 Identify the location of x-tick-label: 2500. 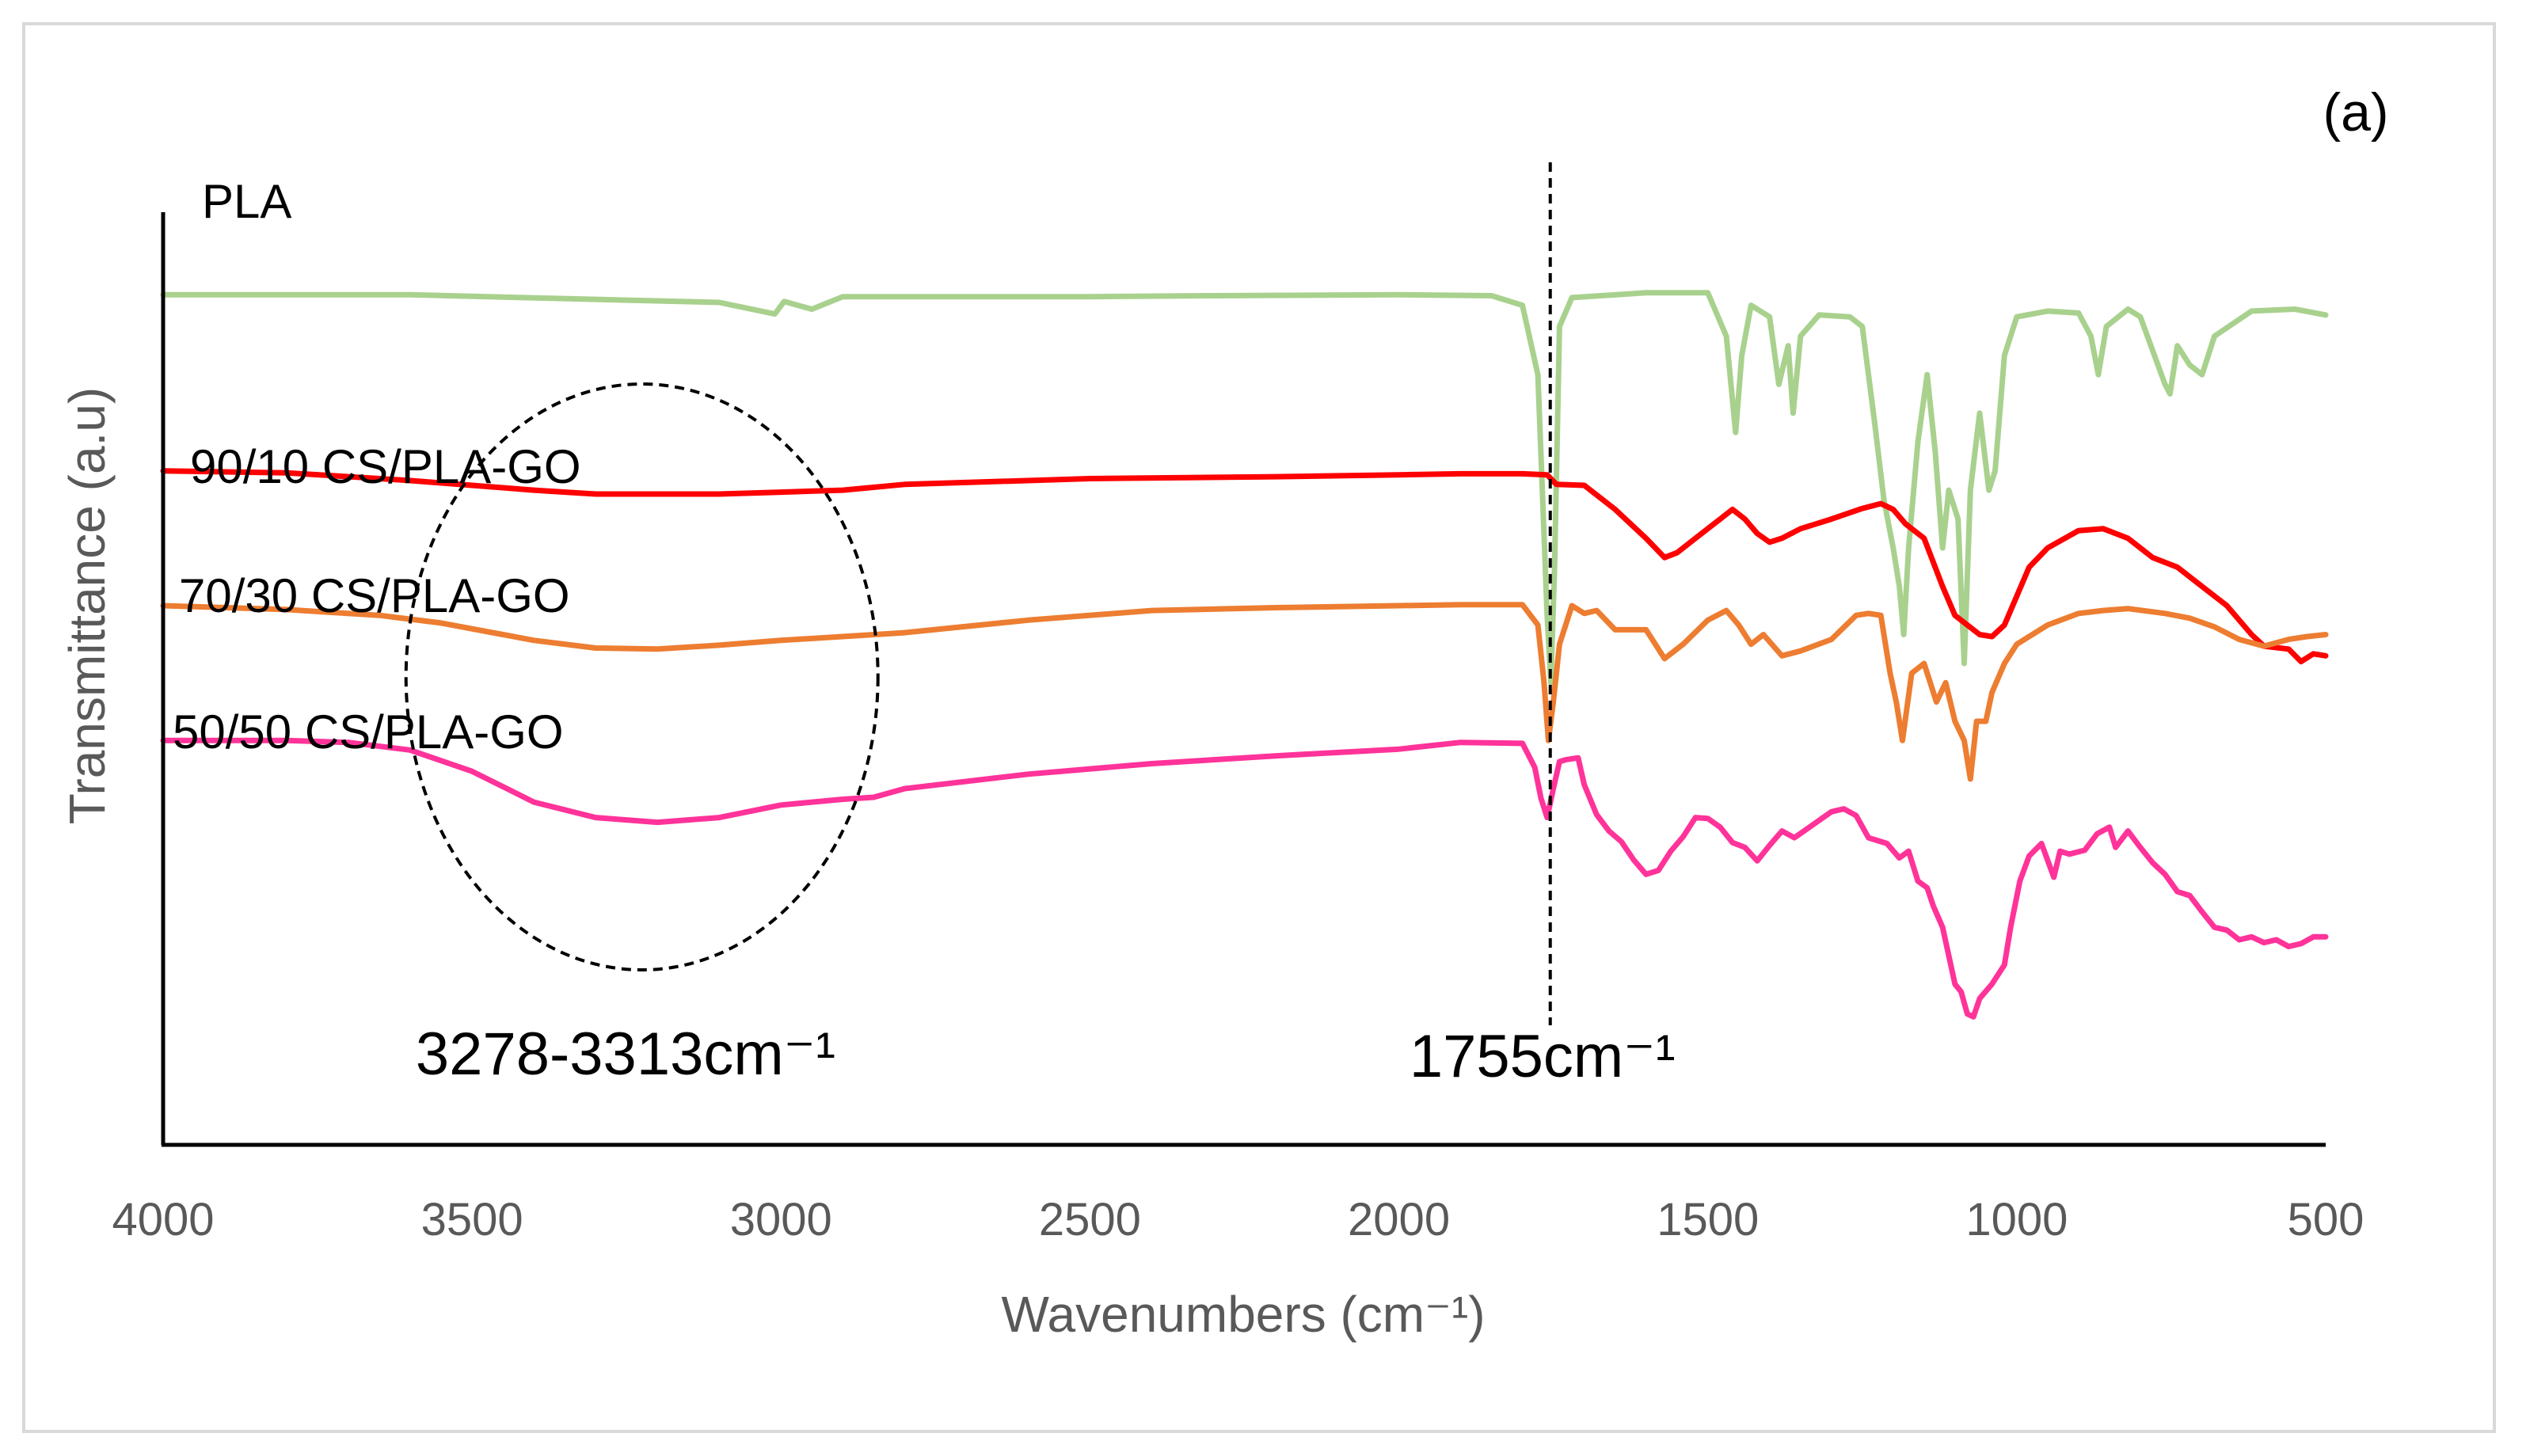
(1090, 1219).